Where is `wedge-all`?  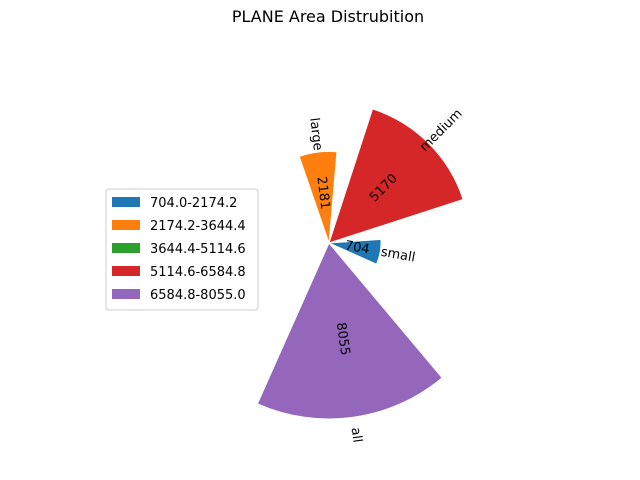 wedge-all is located at coordinates (349, 331).